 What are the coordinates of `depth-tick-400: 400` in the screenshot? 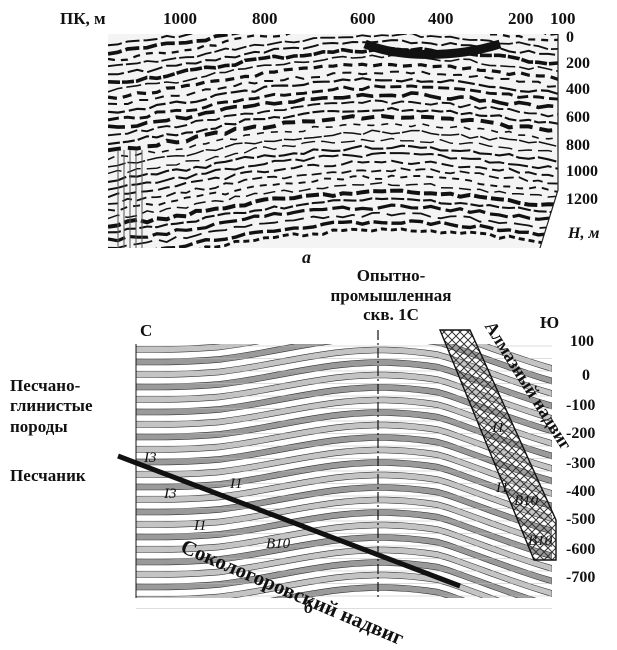 It's located at (578, 89).